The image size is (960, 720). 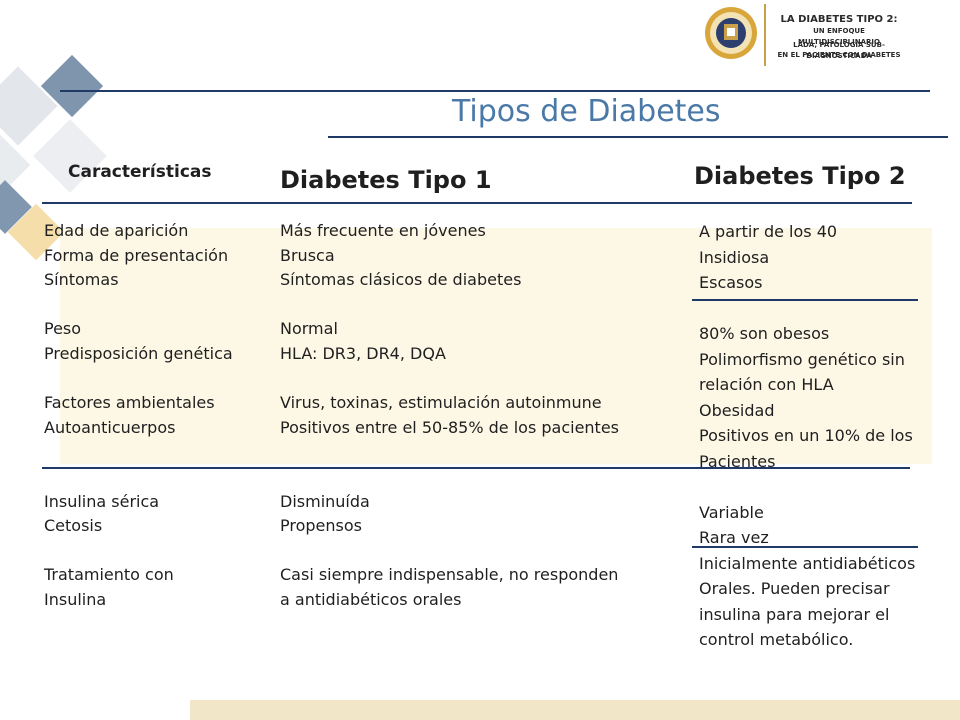 I want to click on header-diabetes-tipo1: Diabetes Tipo 1, so click(x=386, y=180).